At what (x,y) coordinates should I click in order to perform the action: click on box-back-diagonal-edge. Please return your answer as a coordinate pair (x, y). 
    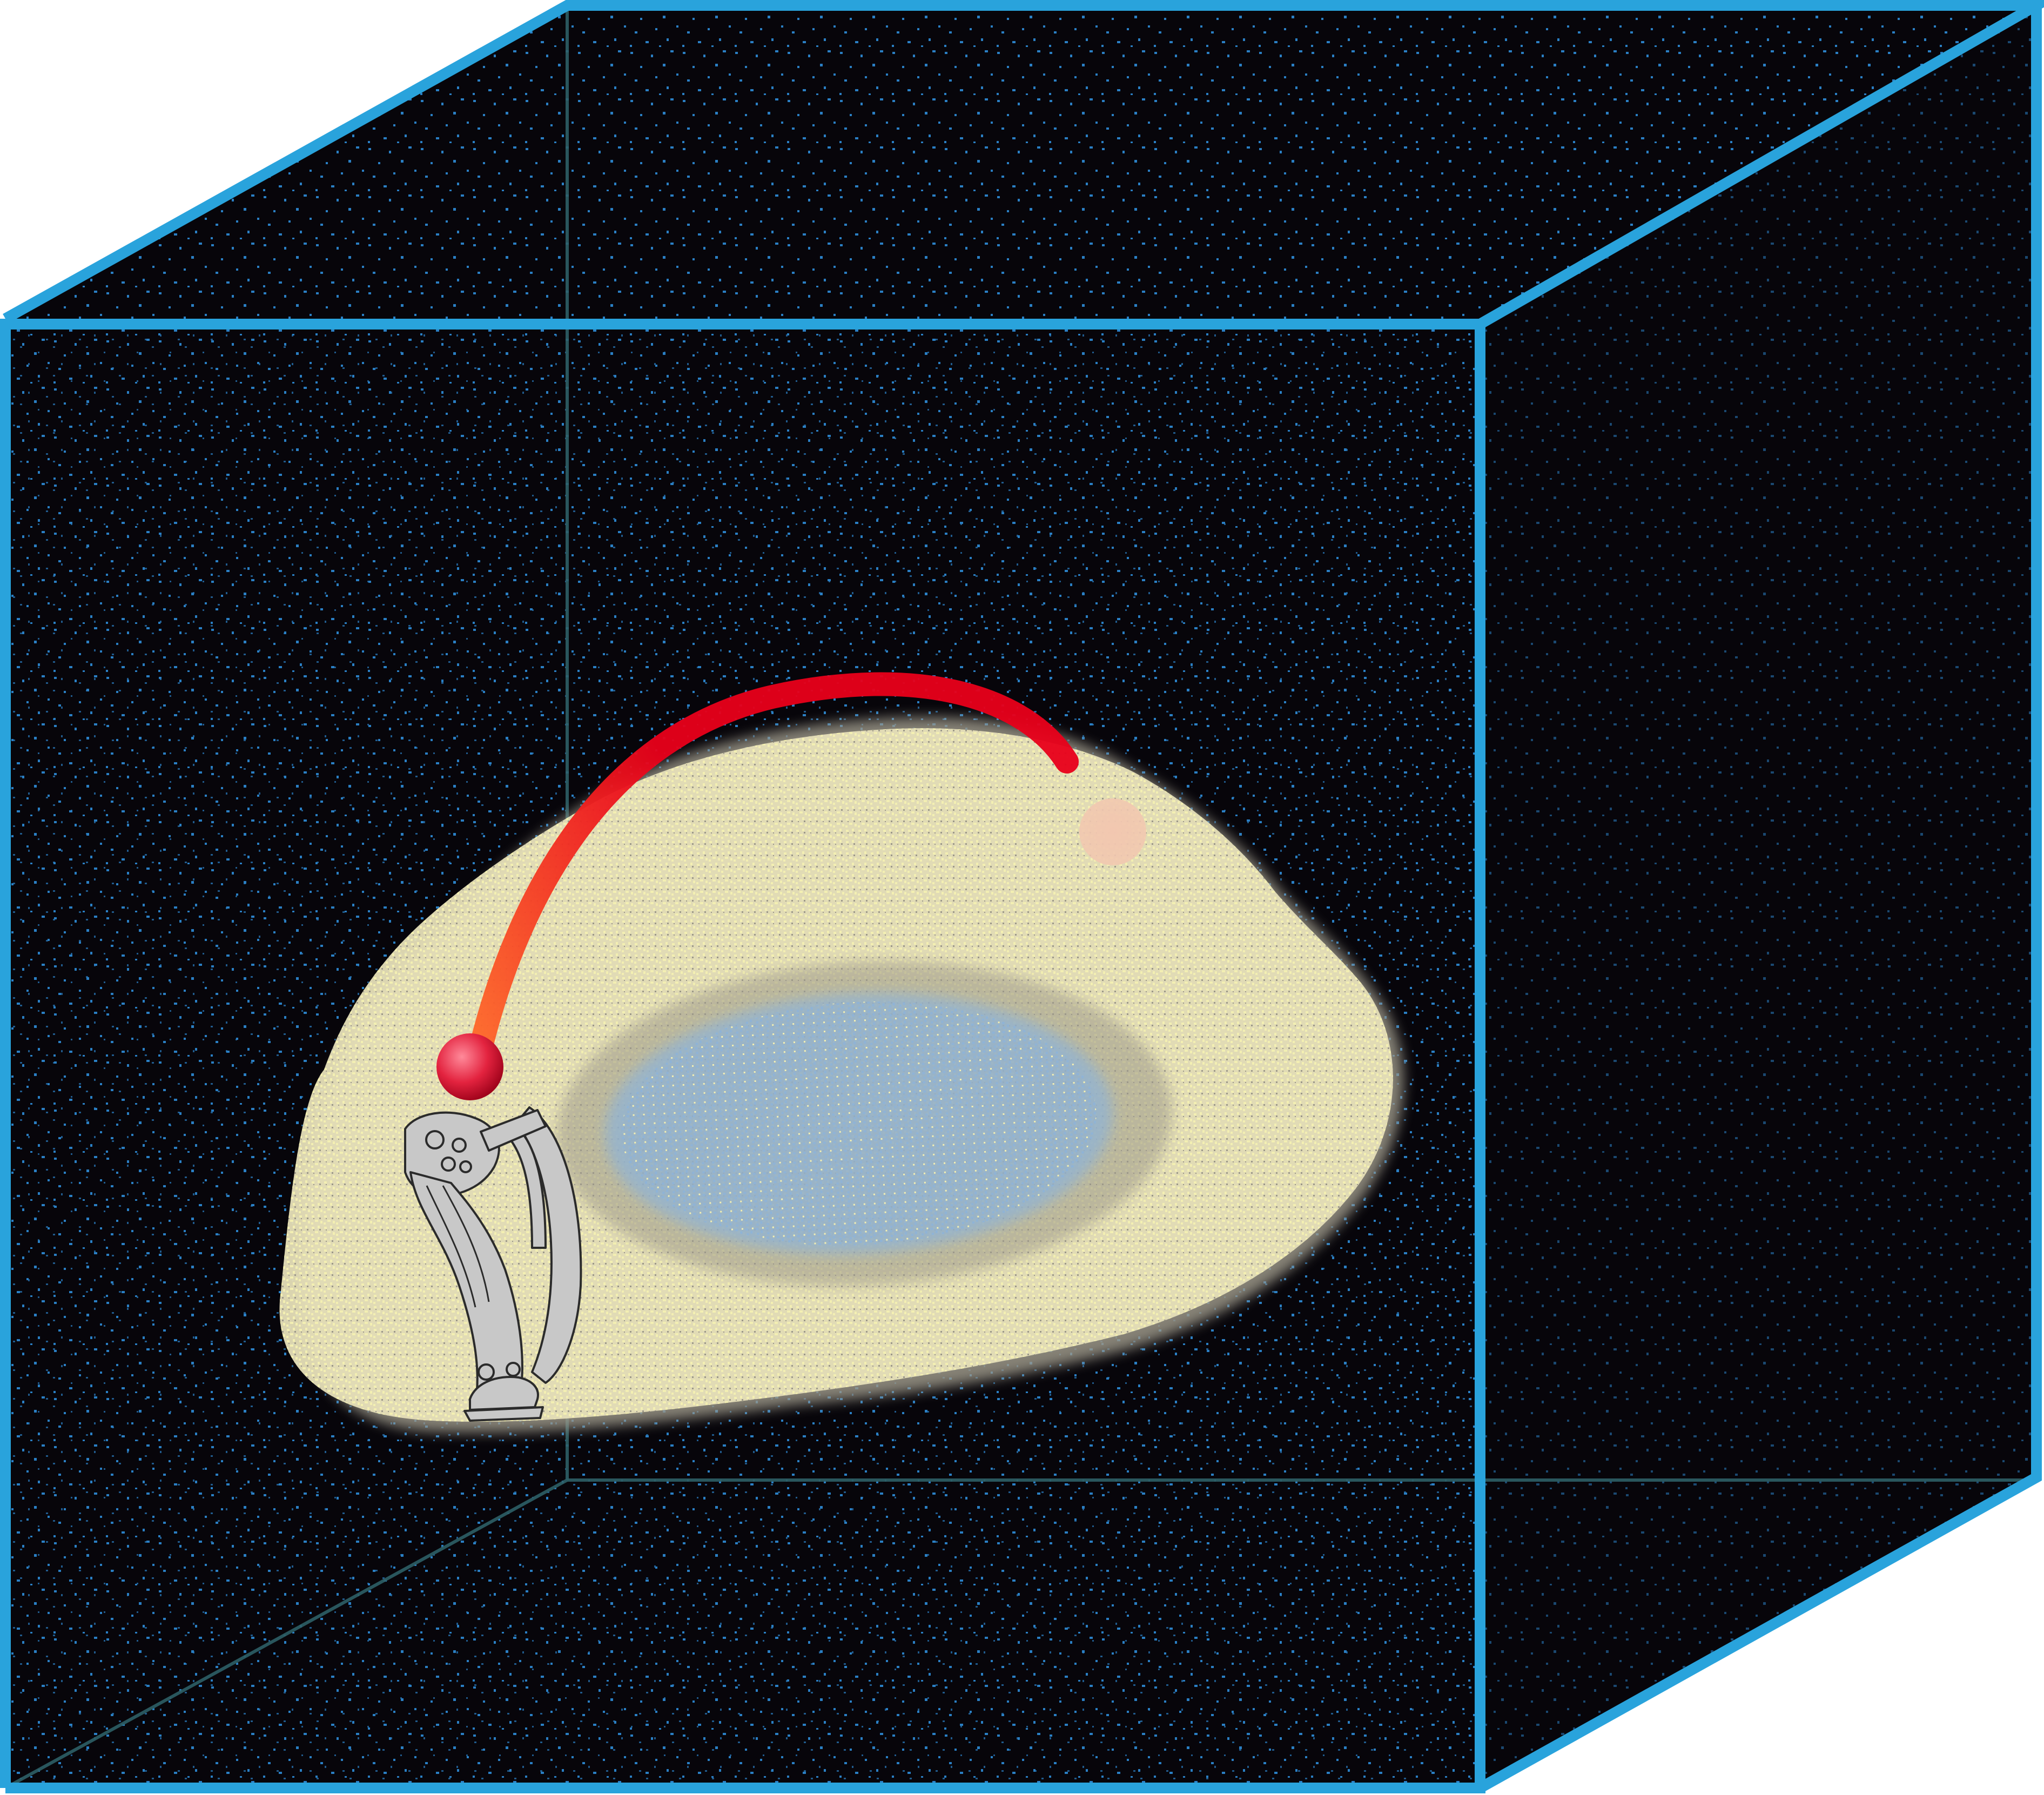
    Looking at the image, I should click on (286, 1634).